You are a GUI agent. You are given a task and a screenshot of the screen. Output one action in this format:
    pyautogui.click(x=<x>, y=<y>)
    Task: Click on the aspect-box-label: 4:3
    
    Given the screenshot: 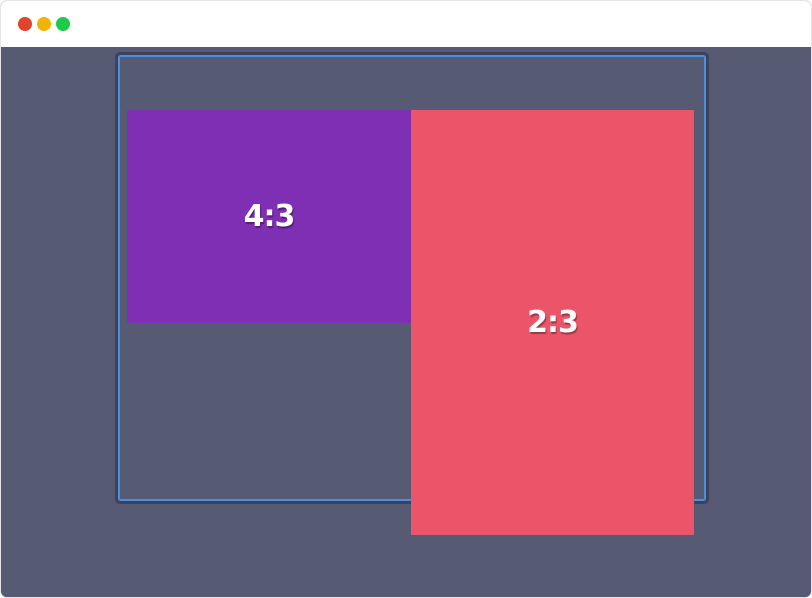 What is the action you would take?
    pyautogui.click(x=269, y=216)
    